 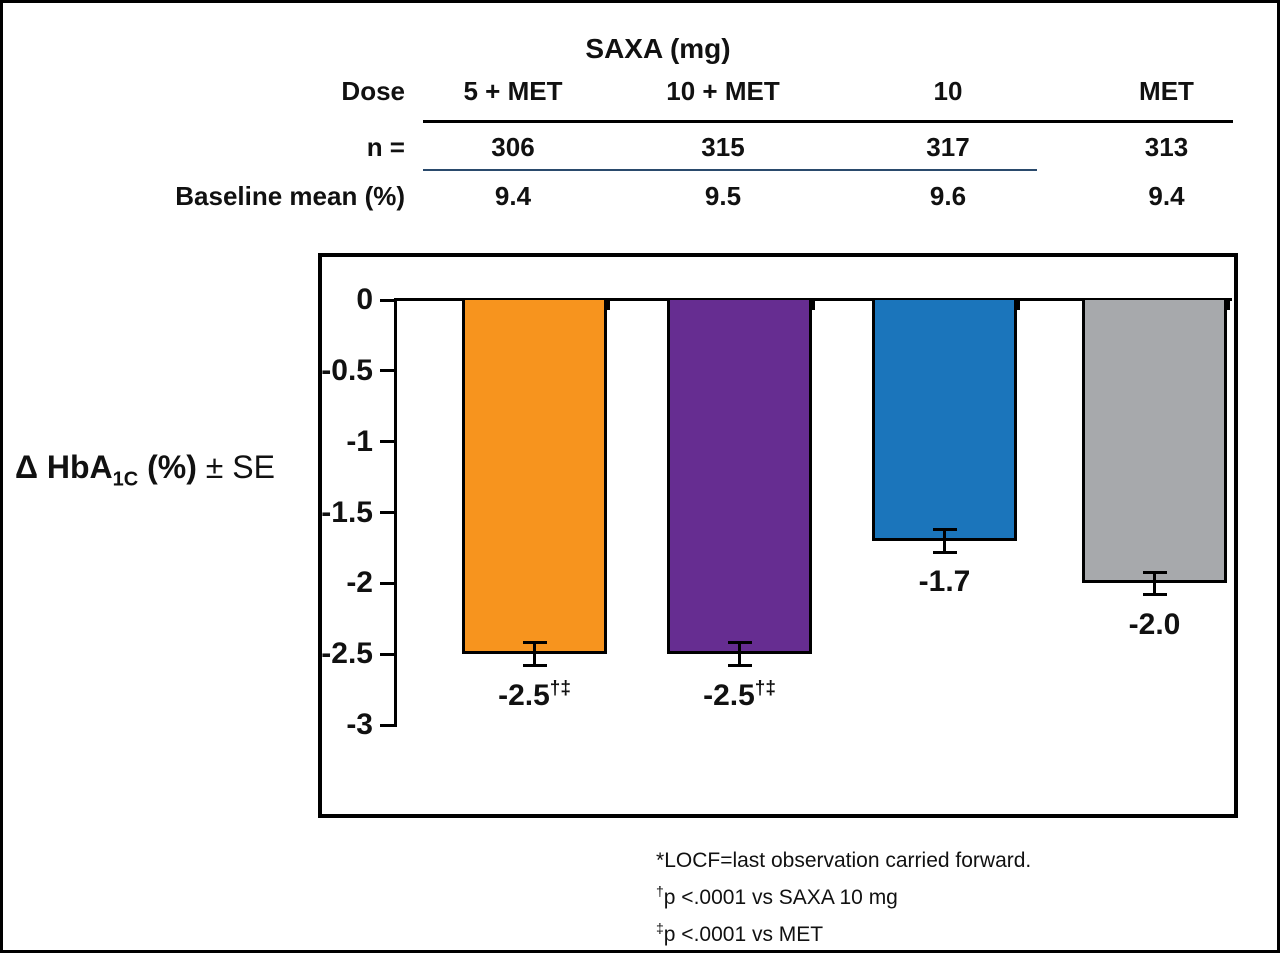 I want to click on table-row: n = 306 315 317 313, so click(x=641, y=147).